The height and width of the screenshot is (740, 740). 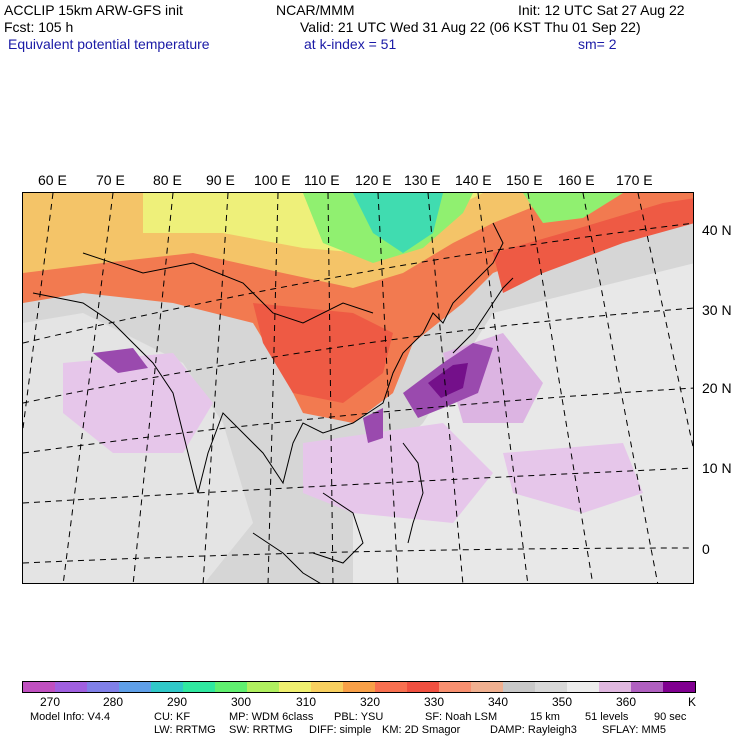 I want to click on colorbar-tick-310: 310, so click(x=306, y=702).